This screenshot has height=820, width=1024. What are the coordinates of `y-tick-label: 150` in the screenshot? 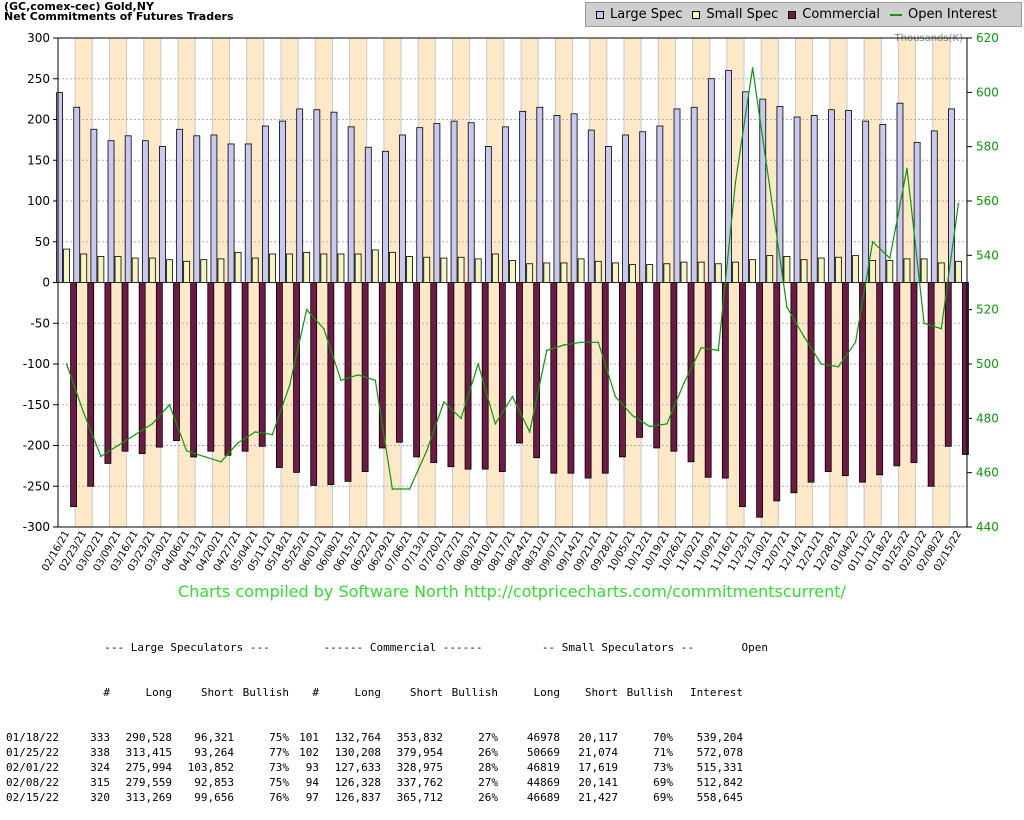 It's located at (38, 160).